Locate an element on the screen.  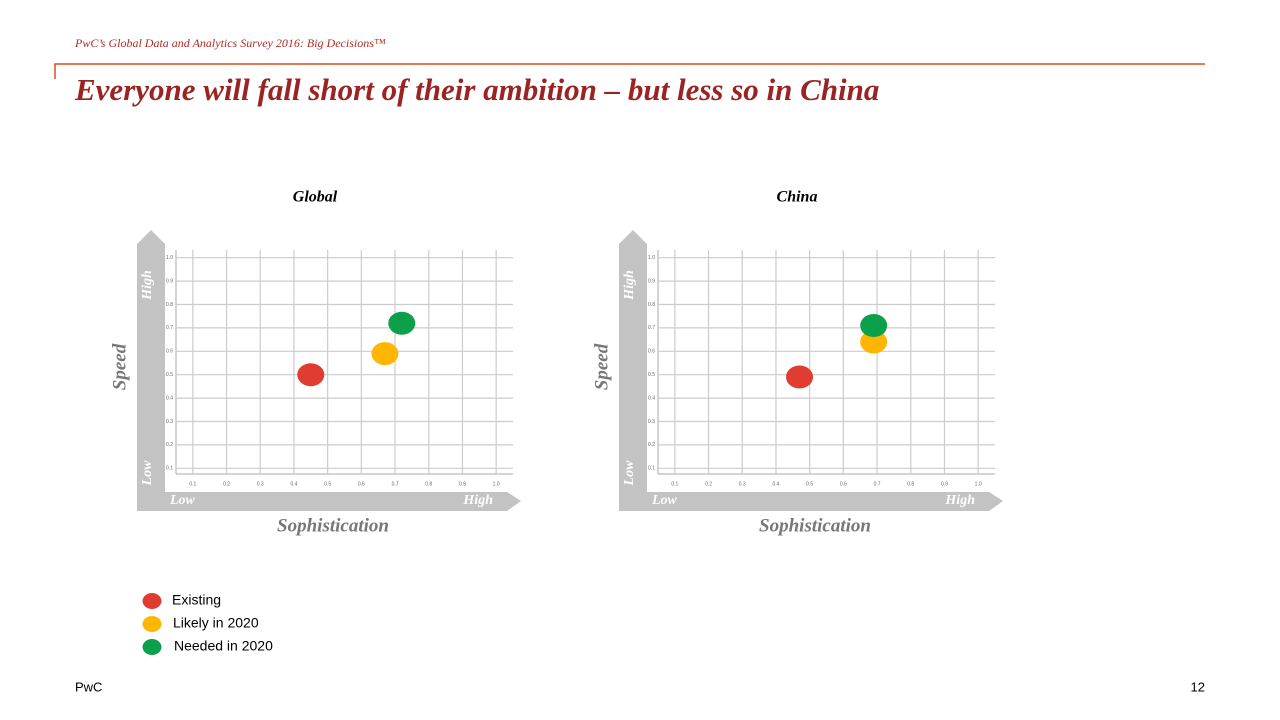
legend-label: Existing is located at coordinates (196, 600).